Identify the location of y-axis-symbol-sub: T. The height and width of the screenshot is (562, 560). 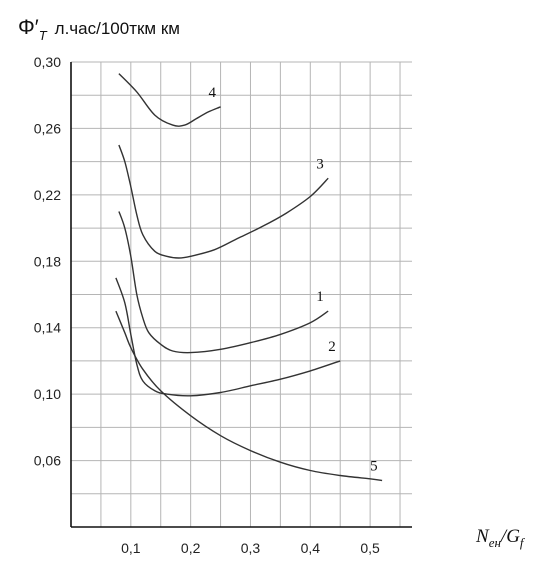
(43, 35).